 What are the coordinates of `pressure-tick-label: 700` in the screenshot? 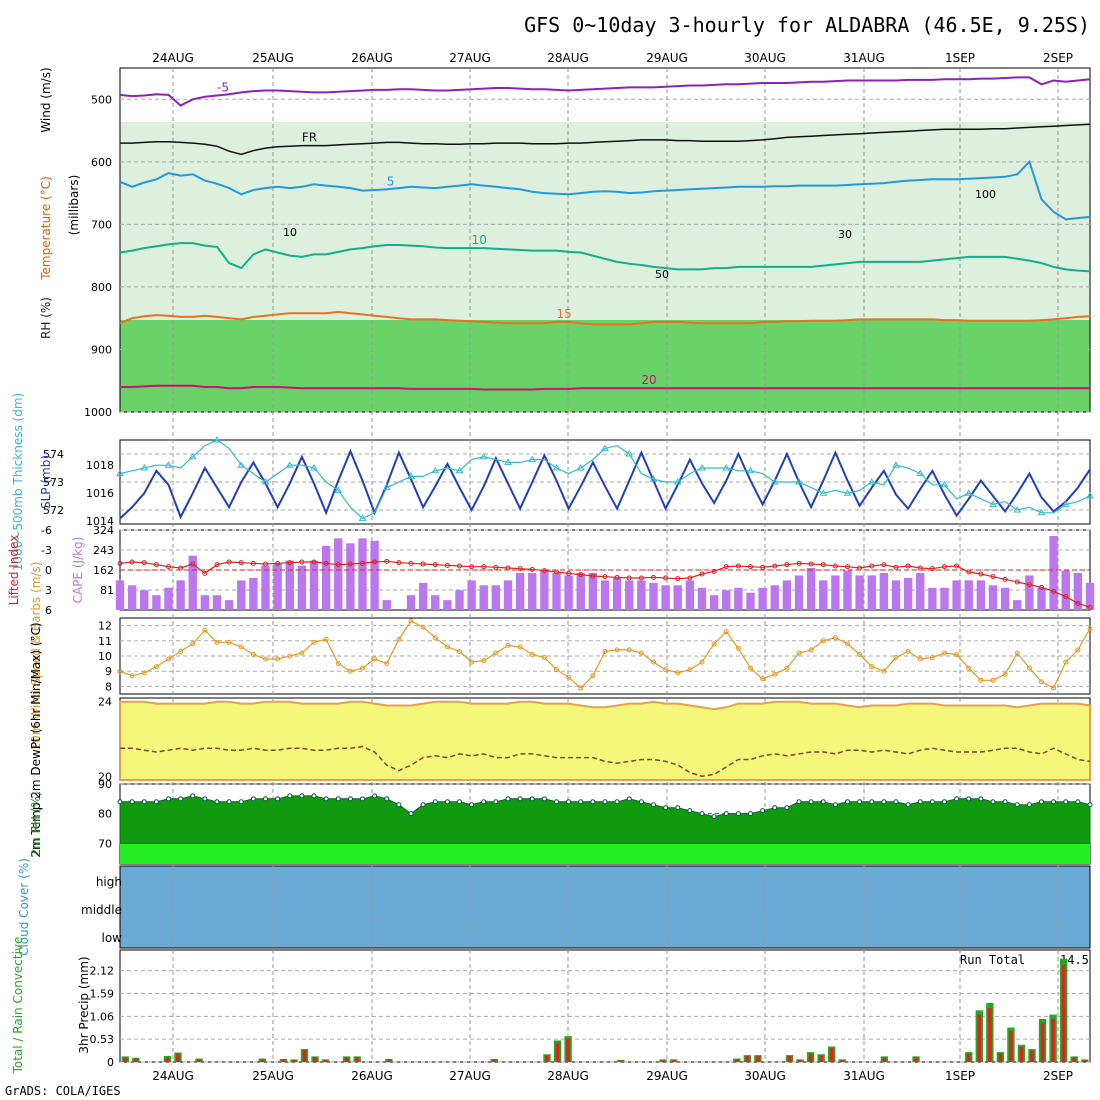 It's located at (101, 224).